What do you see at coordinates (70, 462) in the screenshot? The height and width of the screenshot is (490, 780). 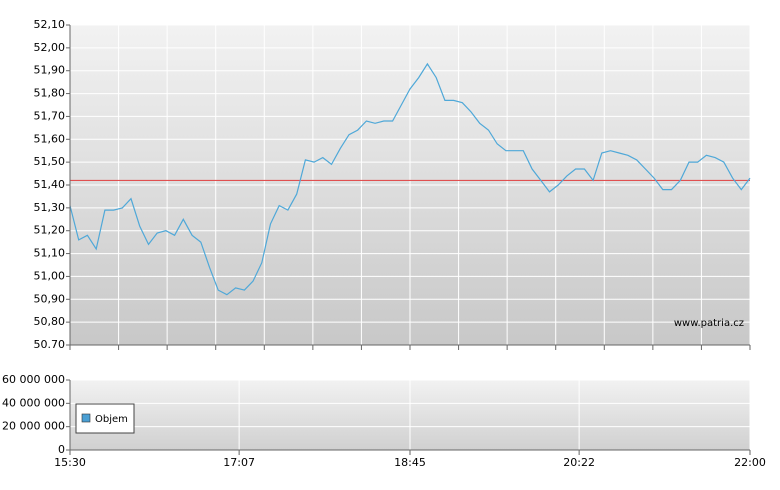 I see `x-tick-label: 15:30` at bounding box center [70, 462].